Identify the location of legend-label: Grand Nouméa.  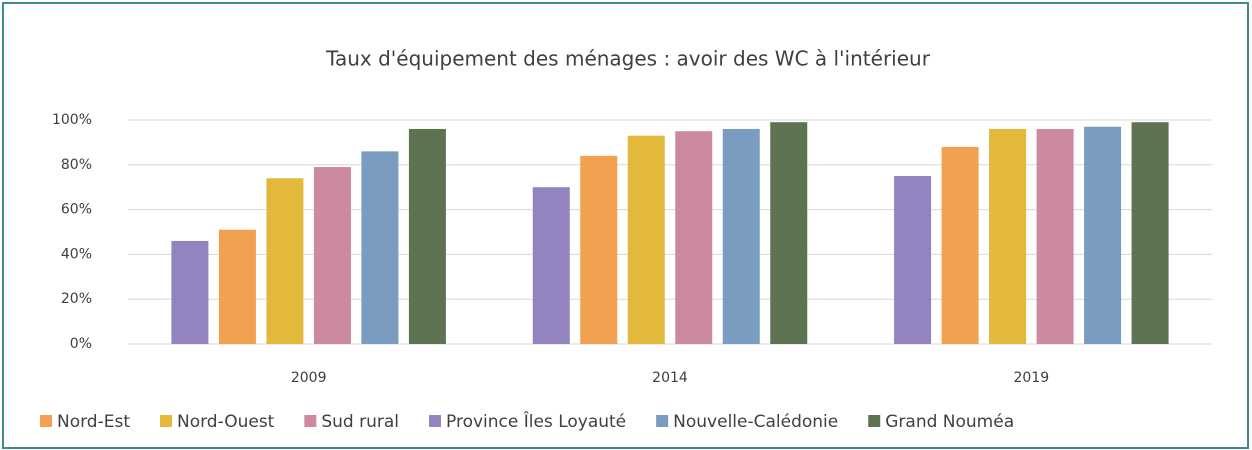
(949, 422).